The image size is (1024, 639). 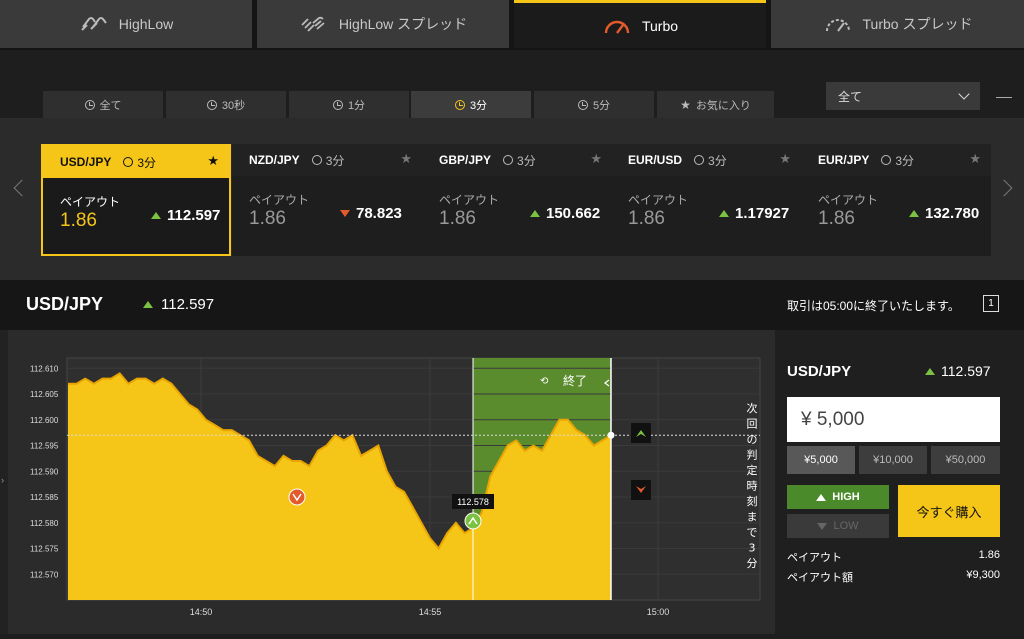 I want to click on asset-rate-value: 132.780, so click(x=952, y=213).